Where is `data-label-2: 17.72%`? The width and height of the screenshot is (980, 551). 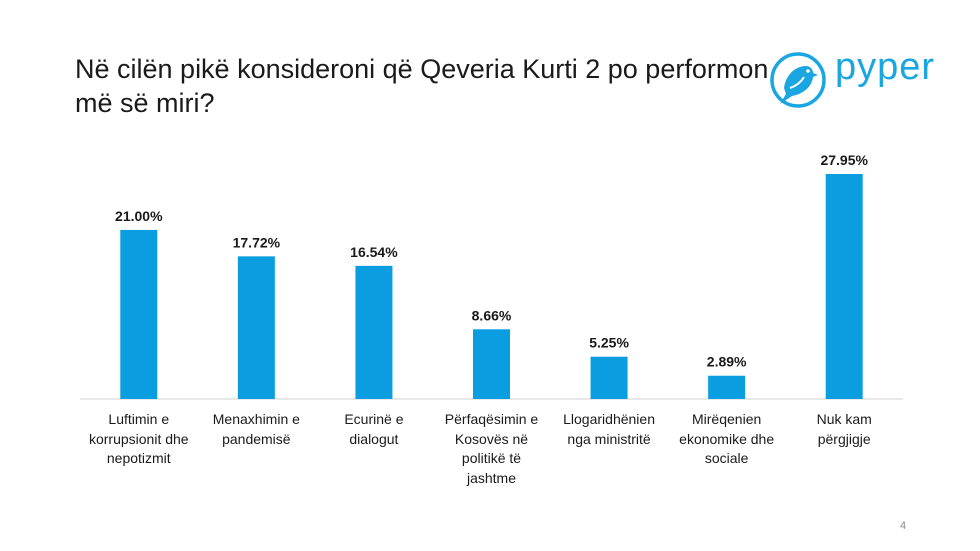
data-label-2: 17.72% is located at coordinates (257, 242).